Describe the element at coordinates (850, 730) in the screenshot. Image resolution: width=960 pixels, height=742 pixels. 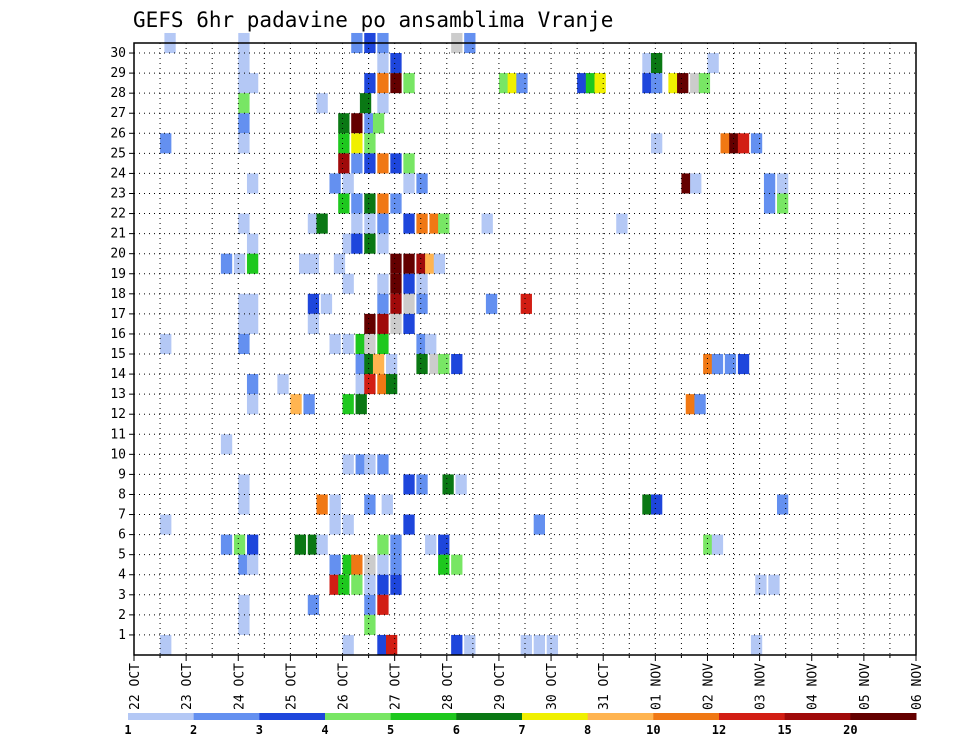
I see `colorbar-label: 20` at that location.